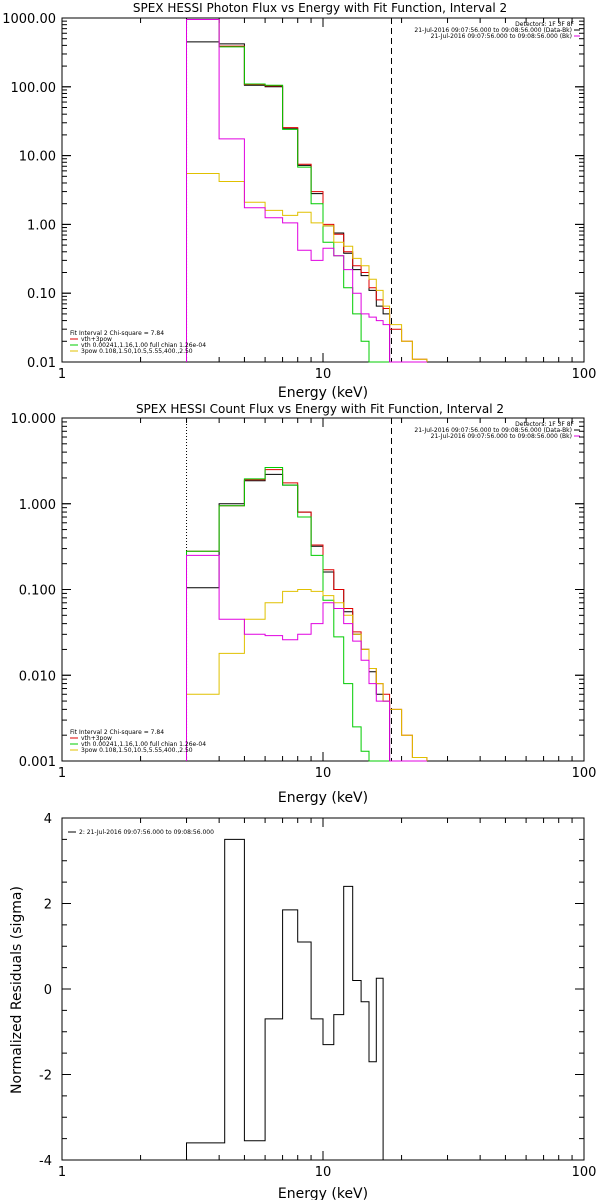 This screenshot has width=600, height=1200. Describe the element at coordinates (137, 351) in the screenshot. I see `panel1-fit-legend-entry: 3pow 0.108,1.50,10.5,5.55,400.,2.50` at that location.